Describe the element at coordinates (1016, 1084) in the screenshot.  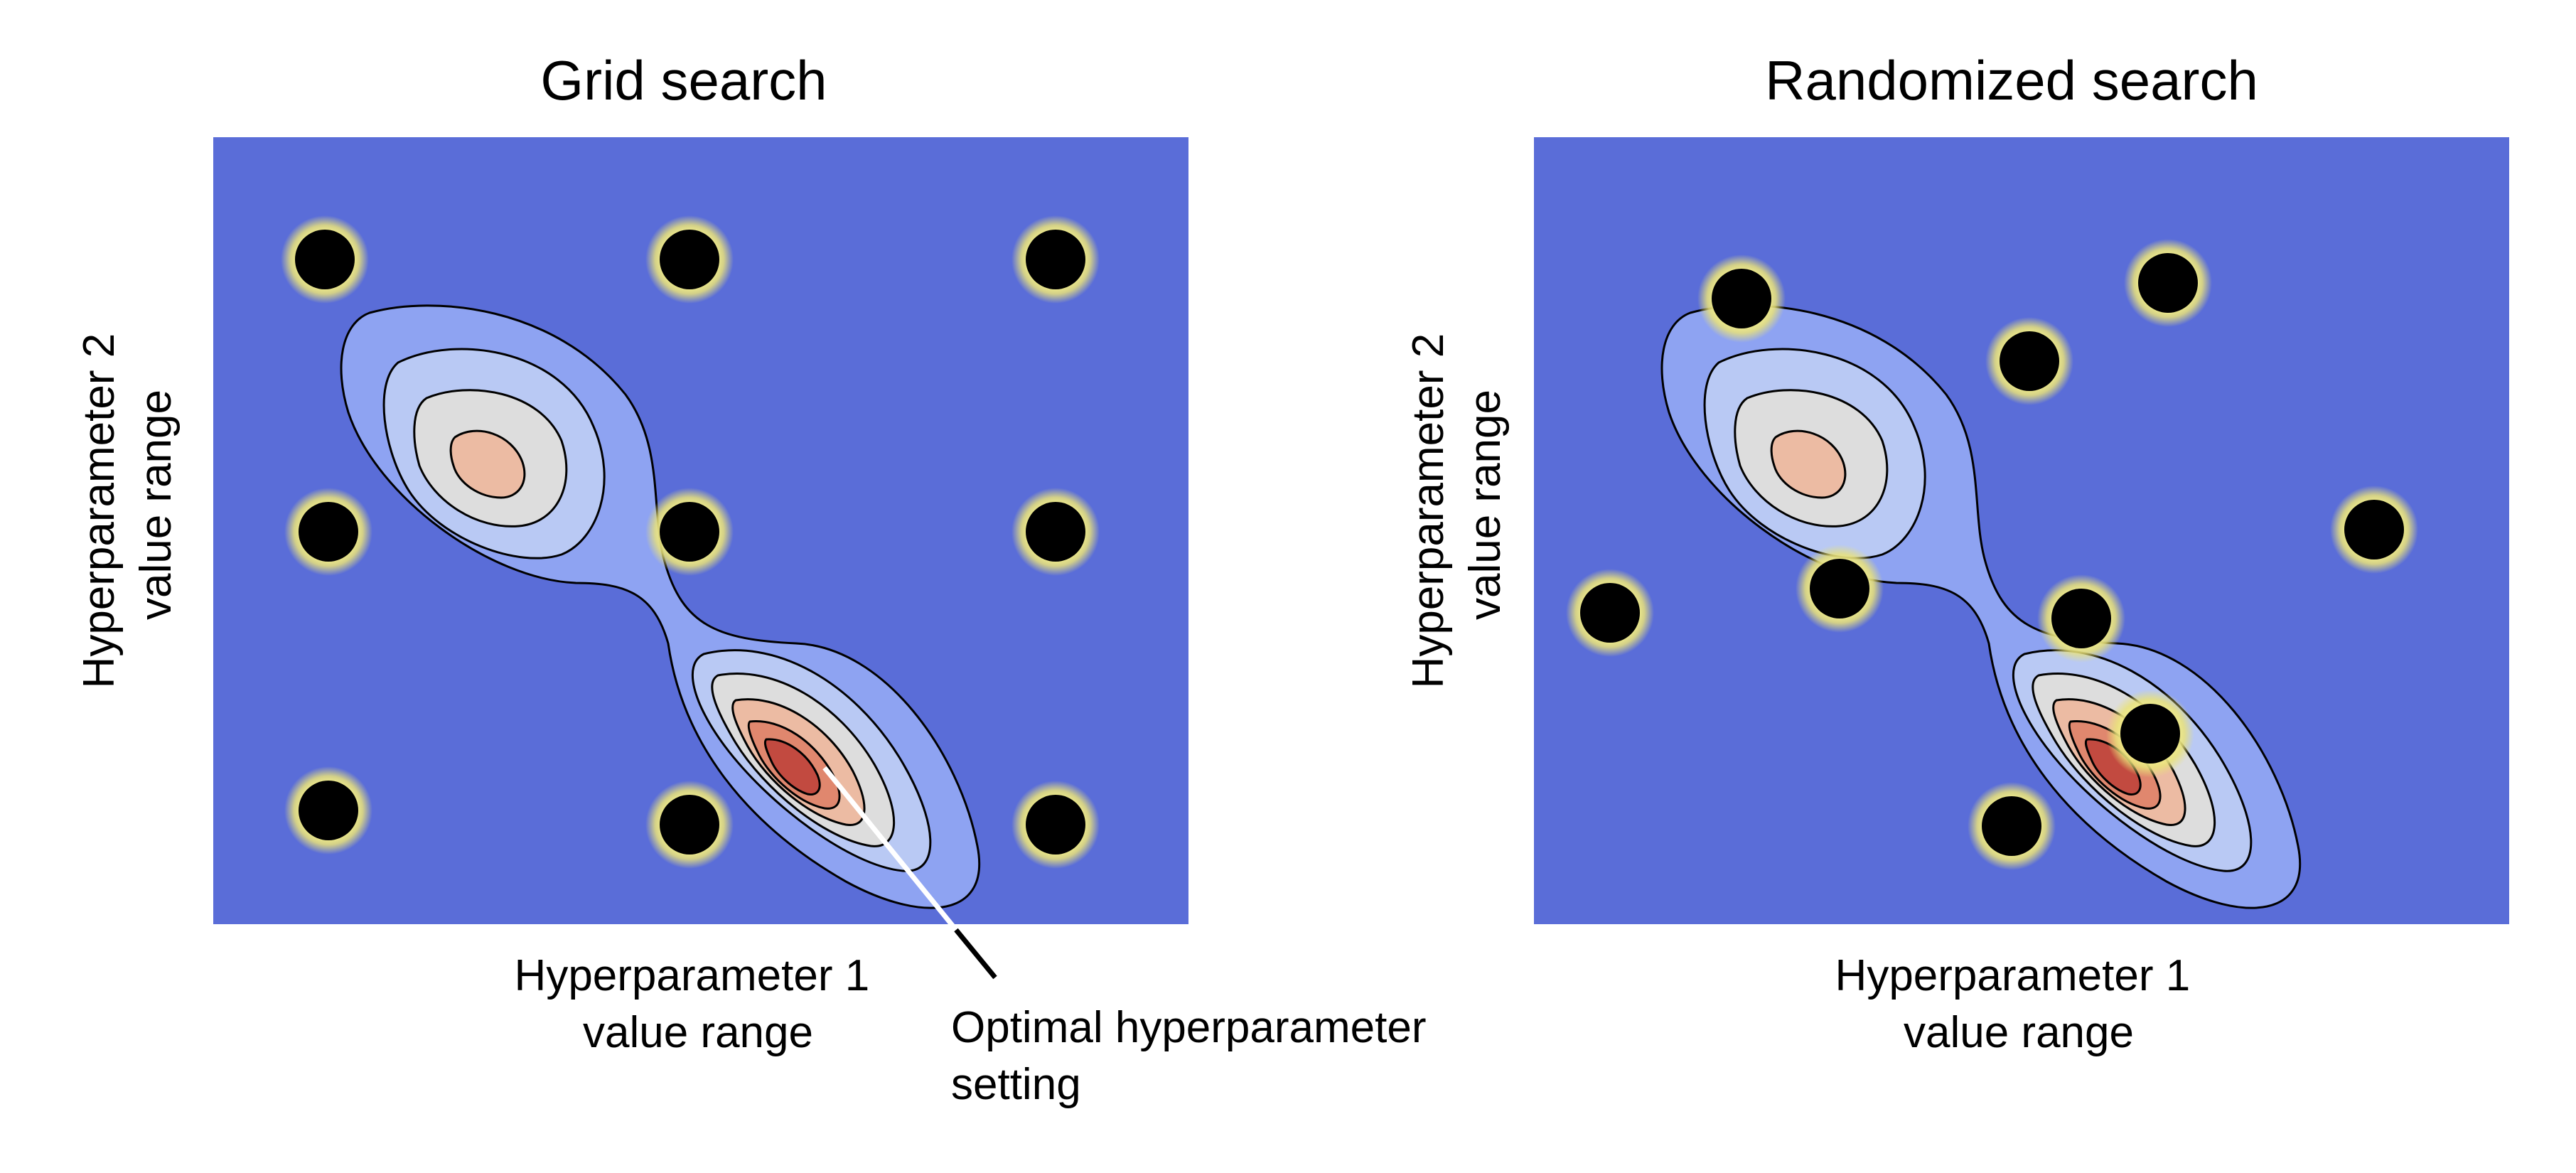
I see `optimum-annotation-line-2: setting` at that location.